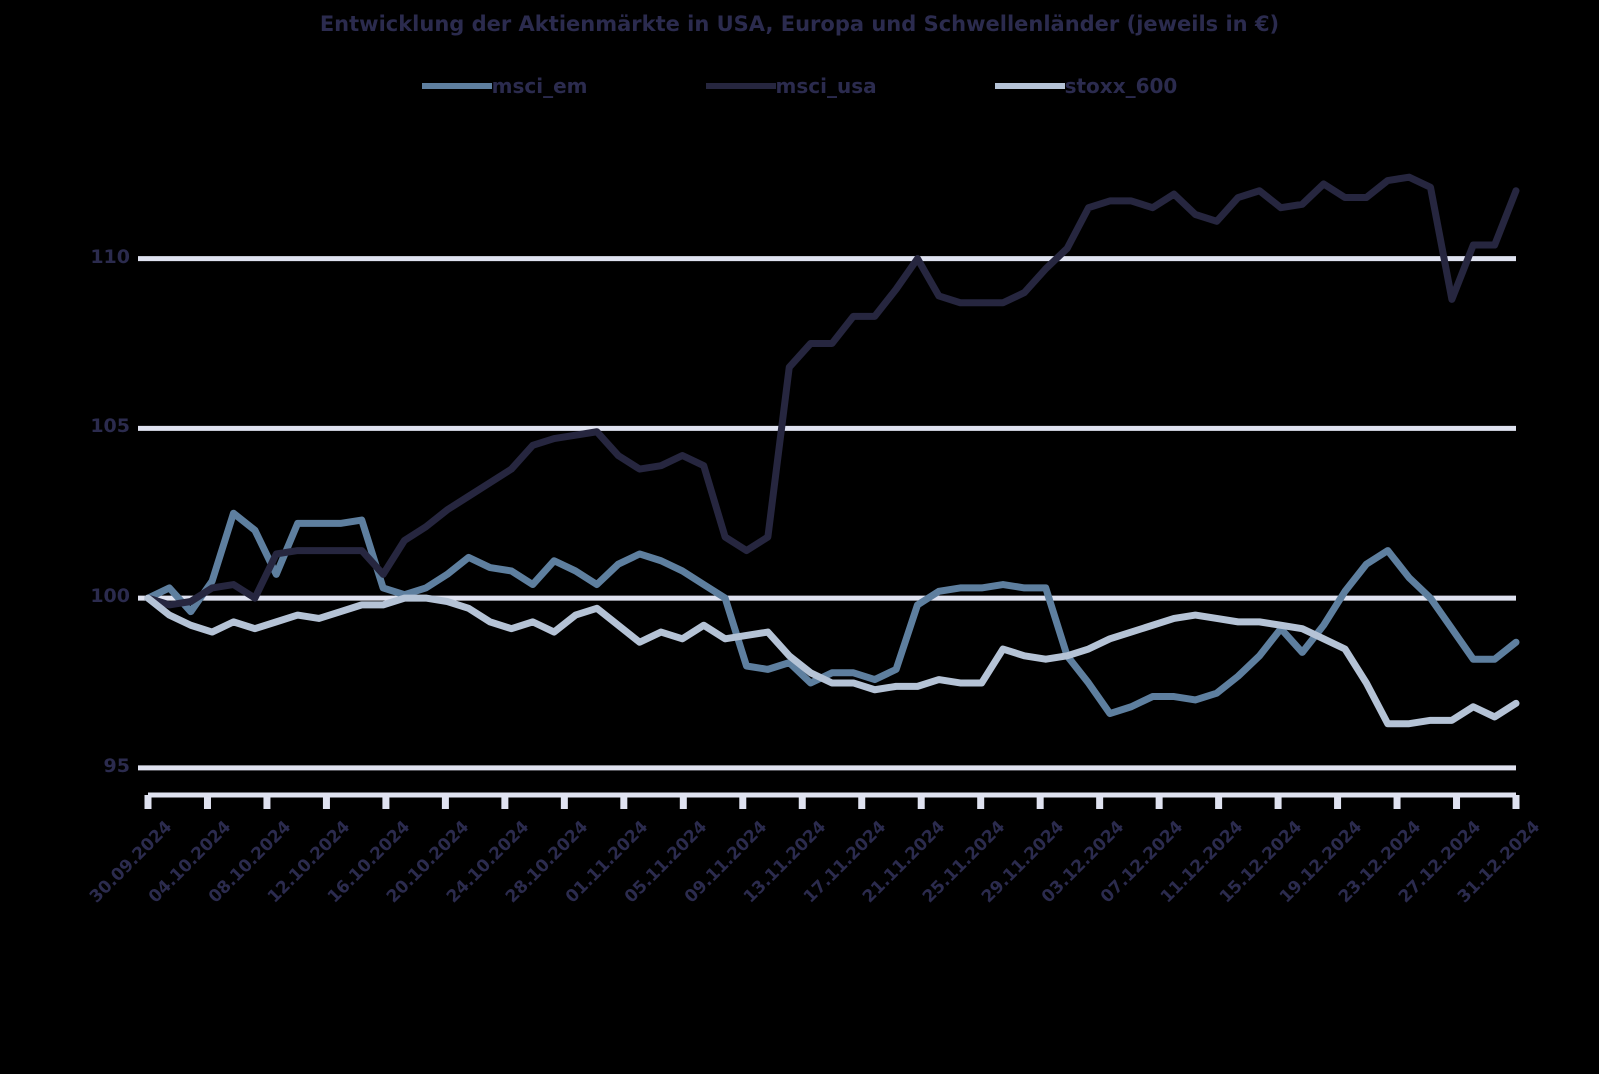  Describe the element at coordinates (110, 426) in the screenshot. I see `y-tick-label: 105` at that location.